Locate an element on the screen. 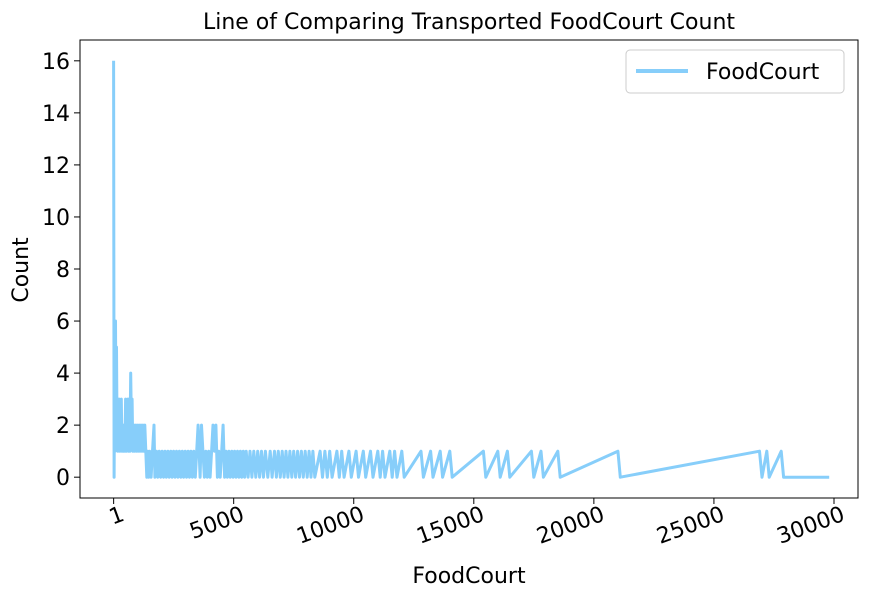 The image size is (876, 598). y-axis: 0 2 4 6 8 10 12 14 16 is located at coordinates (61, 270).